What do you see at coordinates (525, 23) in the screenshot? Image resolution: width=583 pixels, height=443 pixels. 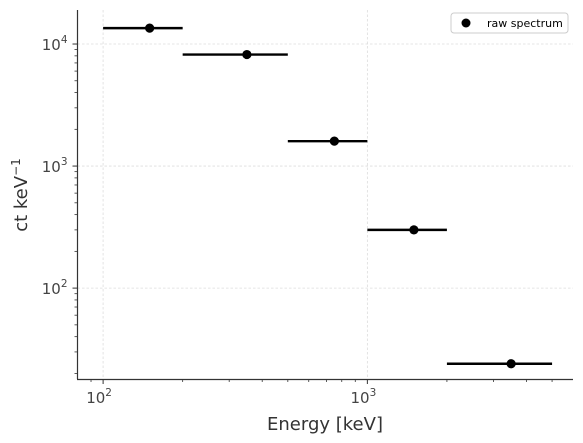 I see `legend-label: raw spectrum` at bounding box center [525, 23].